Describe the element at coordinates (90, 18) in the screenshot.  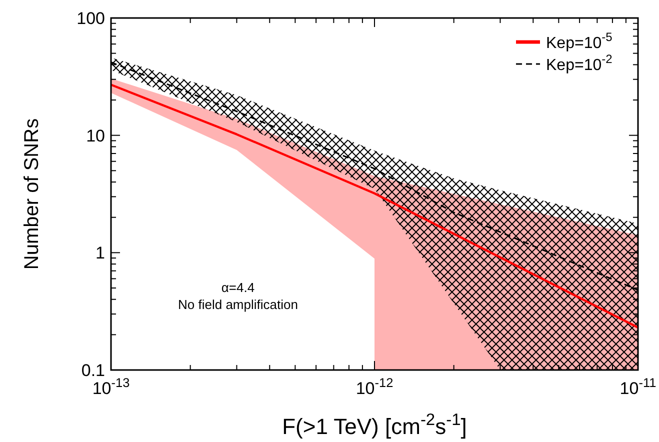
I see `y-tick-label: 100` at that location.